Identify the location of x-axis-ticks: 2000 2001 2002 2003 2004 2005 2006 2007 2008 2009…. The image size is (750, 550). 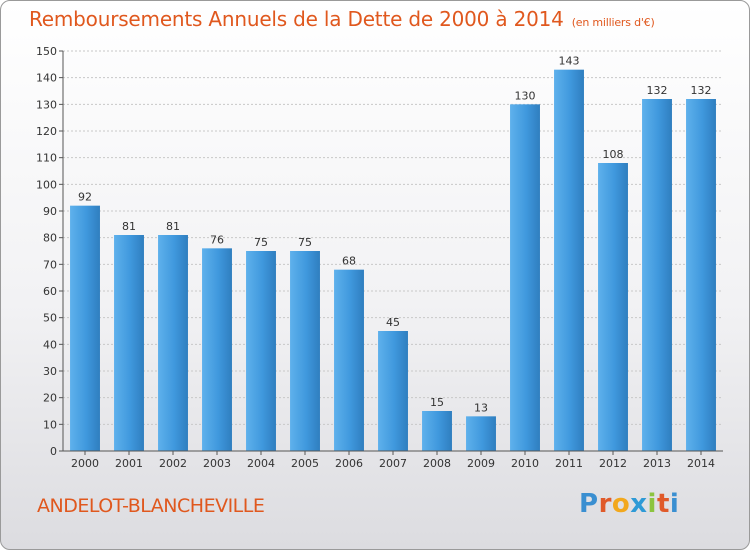
(393, 460).